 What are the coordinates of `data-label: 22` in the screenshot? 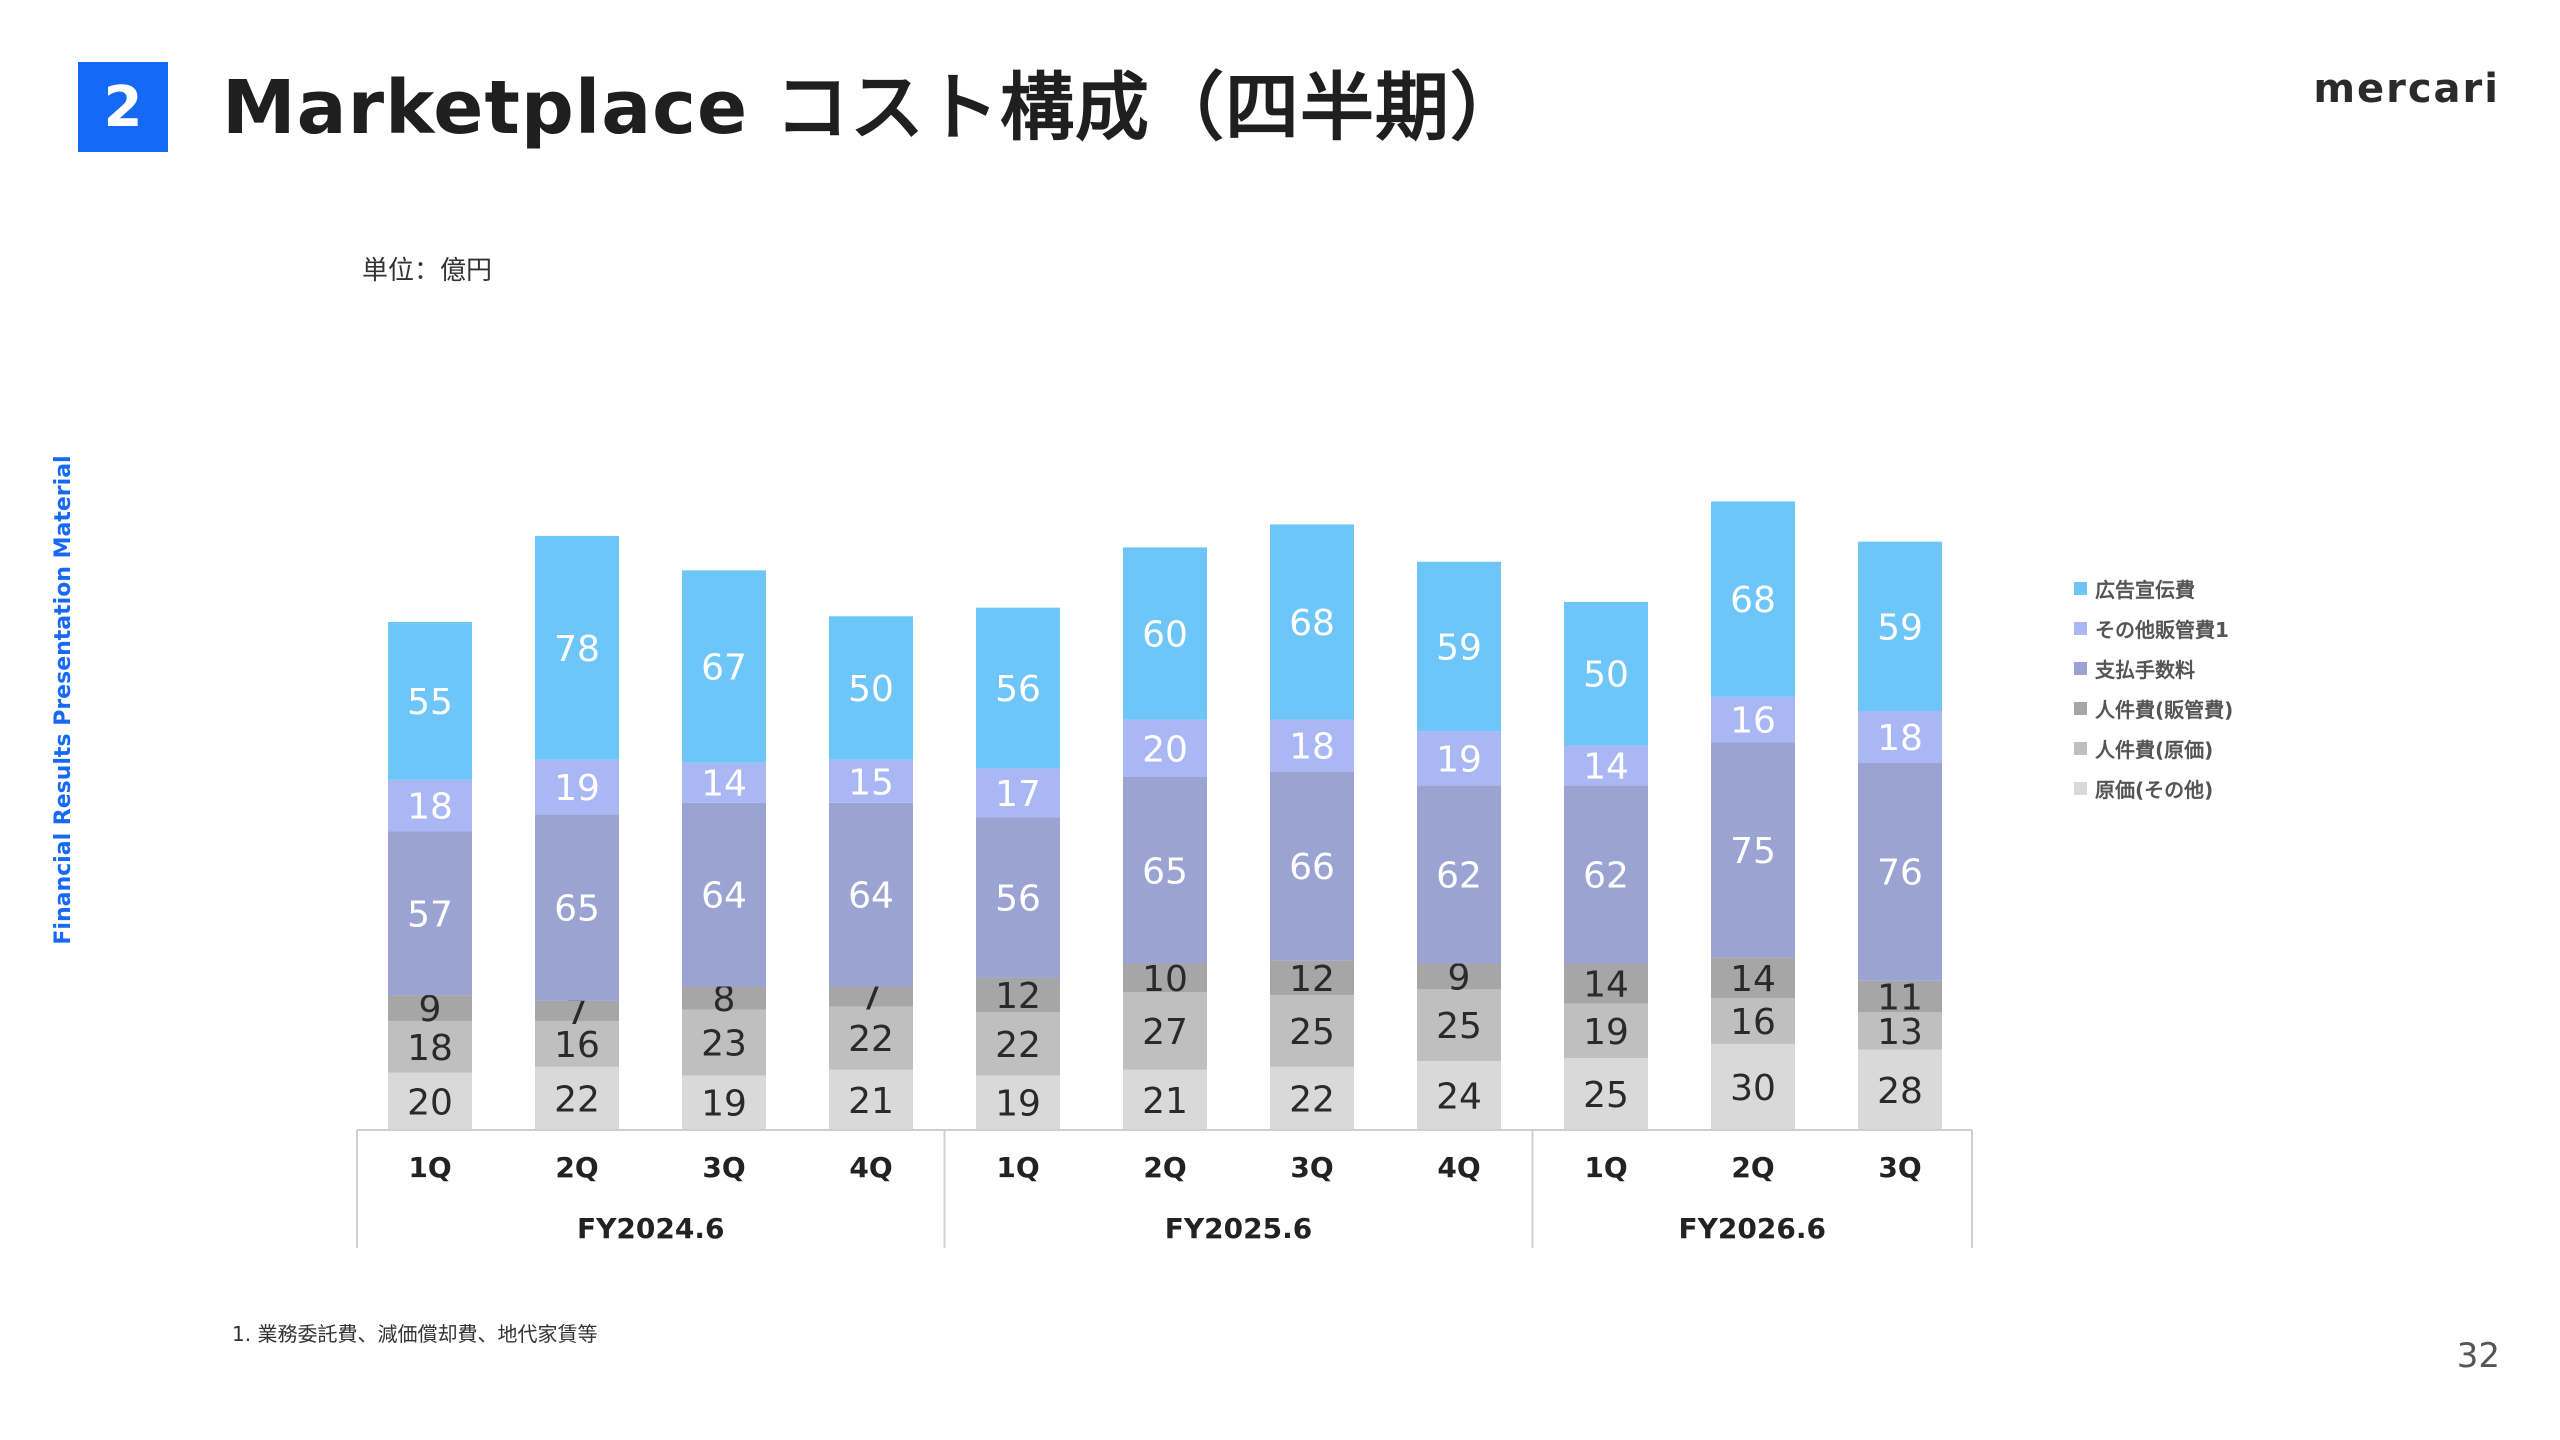 It's located at (871, 1039).